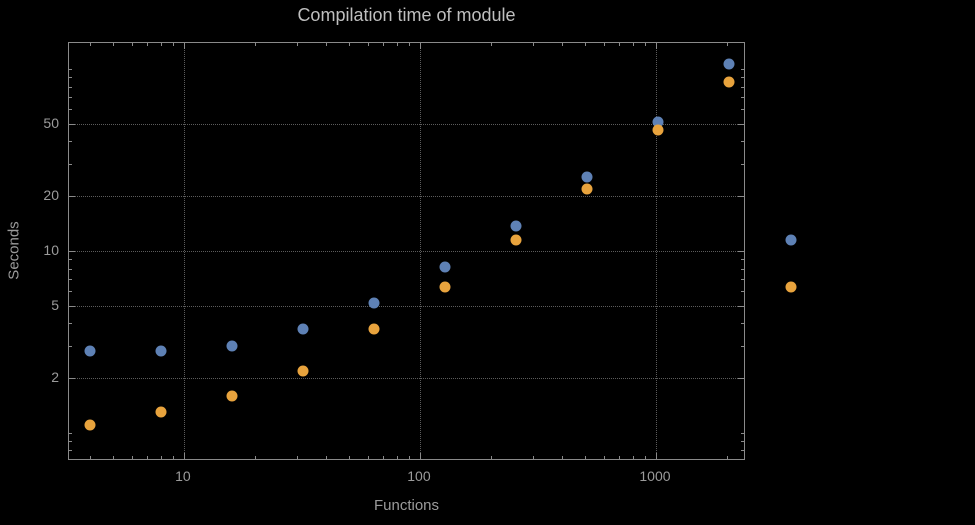 The height and width of the screenshot is (525, 975). I want to click on y-tick-label: 2, so click(55, 377).